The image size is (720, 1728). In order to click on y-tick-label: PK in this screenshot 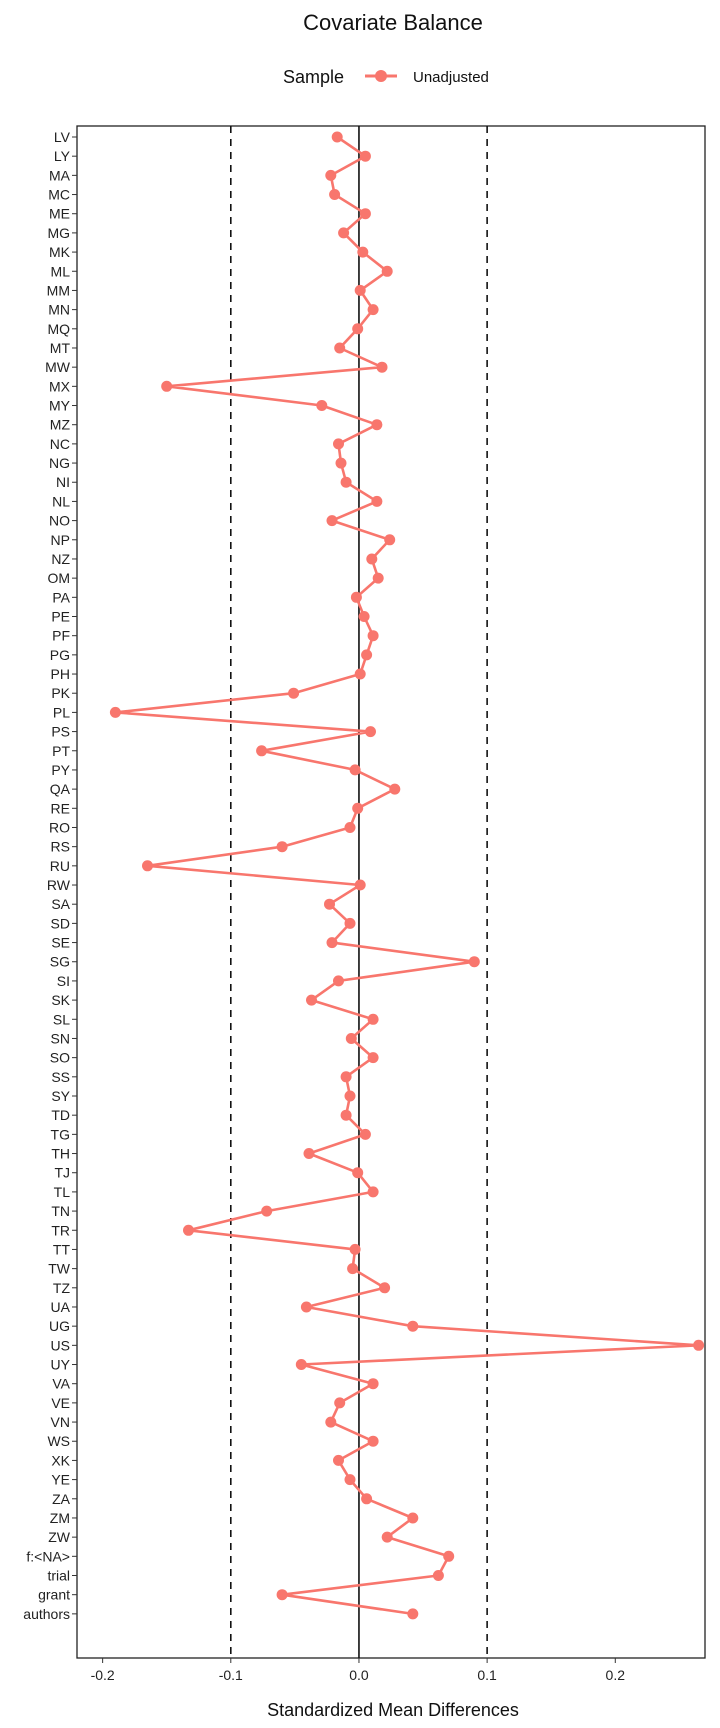, I will do `click(60, 693)`.